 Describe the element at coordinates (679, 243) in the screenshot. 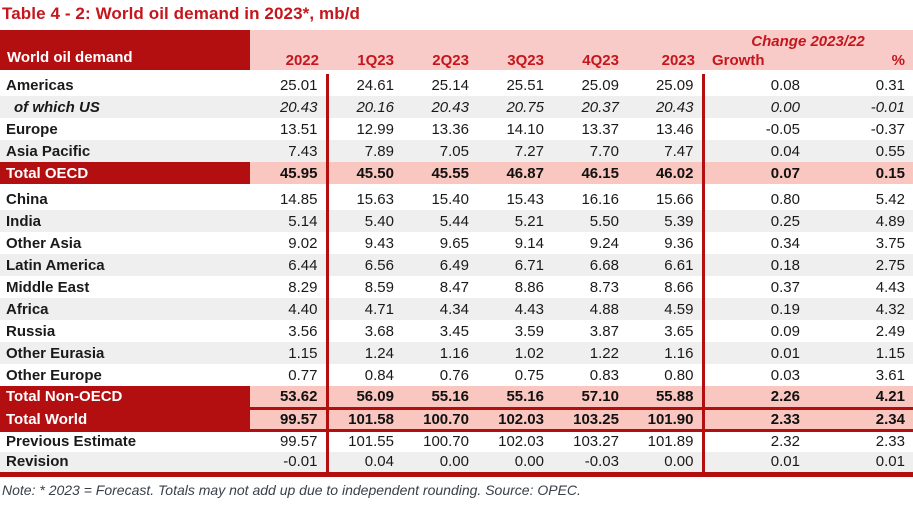

I see `cell-2023: 9.36` at that location.